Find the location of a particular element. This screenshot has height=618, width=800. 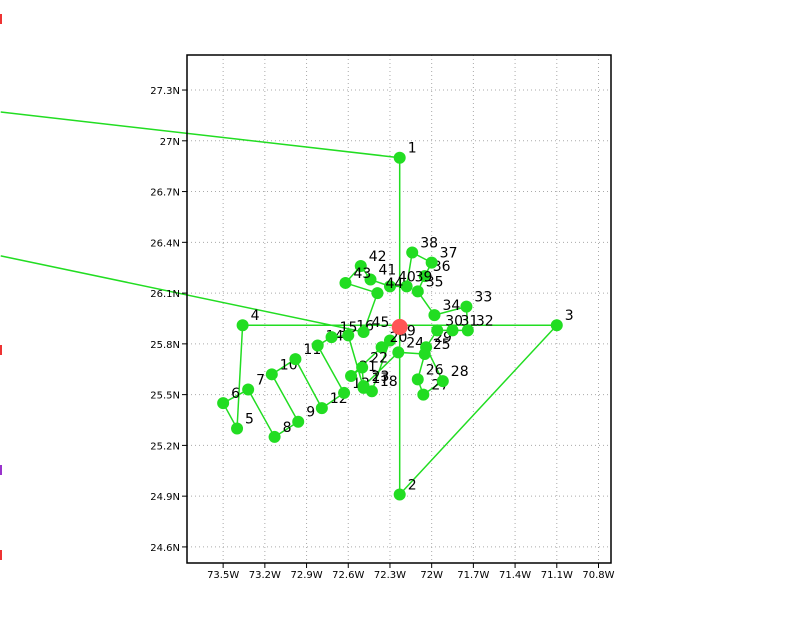

waypoint-label: 17 is located at coordinates (381, 379).